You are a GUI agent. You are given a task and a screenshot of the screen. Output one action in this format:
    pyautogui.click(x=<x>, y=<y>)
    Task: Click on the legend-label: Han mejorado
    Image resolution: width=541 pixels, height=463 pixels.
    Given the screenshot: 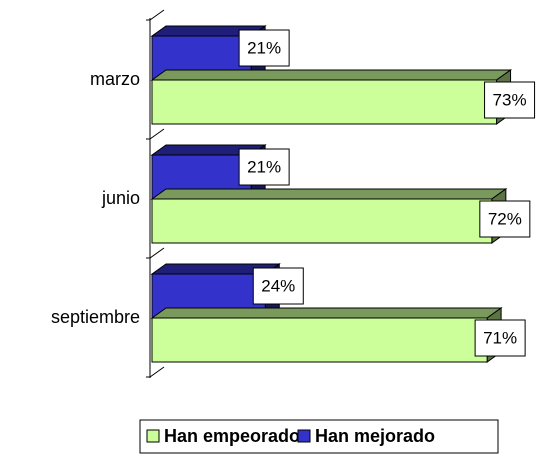 What is the action you would take?
    pyautogui.click(x=375, y=436)
    